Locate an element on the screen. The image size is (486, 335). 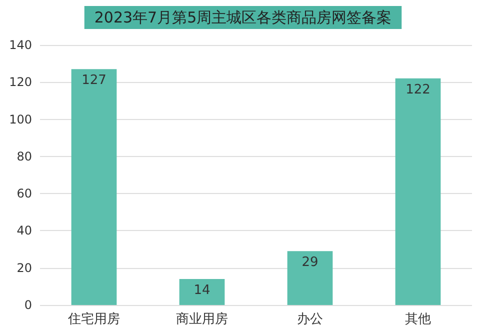
x-tick-label: 办公 is located at coordinates (310, 319).